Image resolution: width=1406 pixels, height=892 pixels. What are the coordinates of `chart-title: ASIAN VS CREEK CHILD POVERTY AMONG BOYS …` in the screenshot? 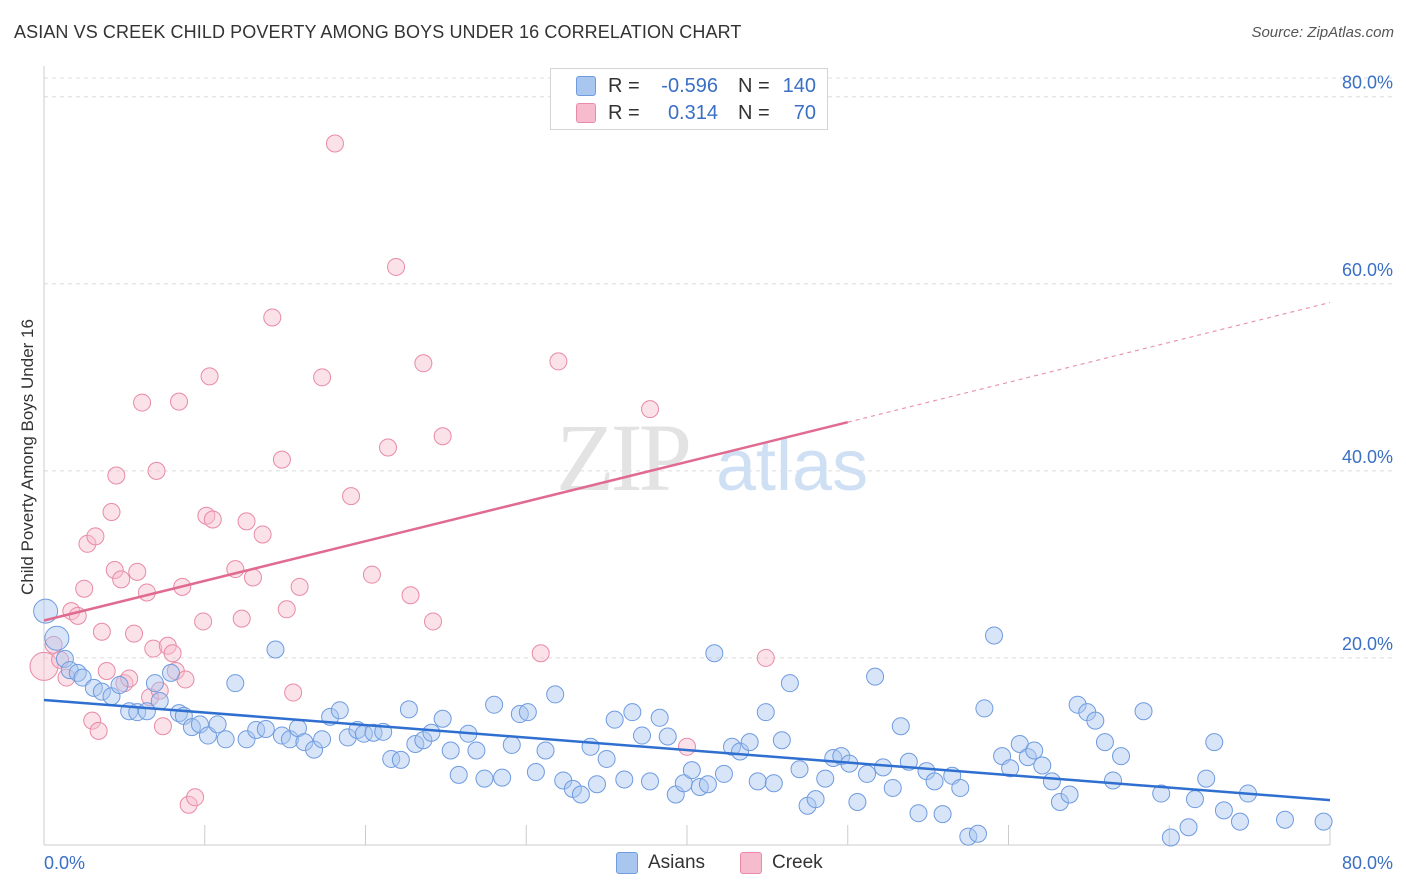 It's located at (378, 32).